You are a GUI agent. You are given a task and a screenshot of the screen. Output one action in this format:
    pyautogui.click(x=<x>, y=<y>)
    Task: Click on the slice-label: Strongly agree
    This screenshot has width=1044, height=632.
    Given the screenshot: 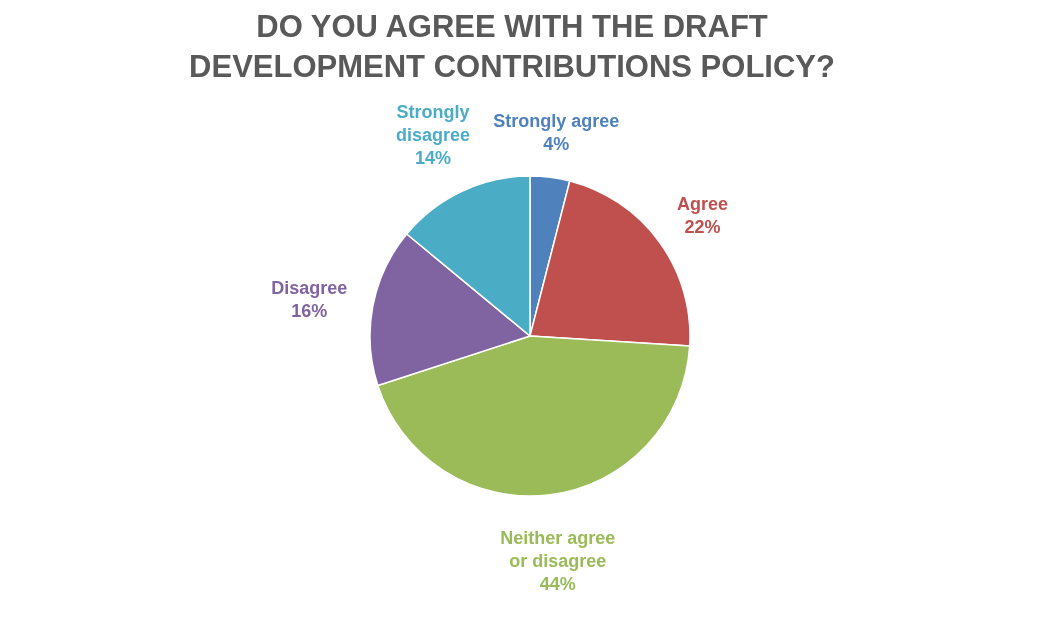 What is the action you would take?
    pyautogui.click(x=556, y=121)
    